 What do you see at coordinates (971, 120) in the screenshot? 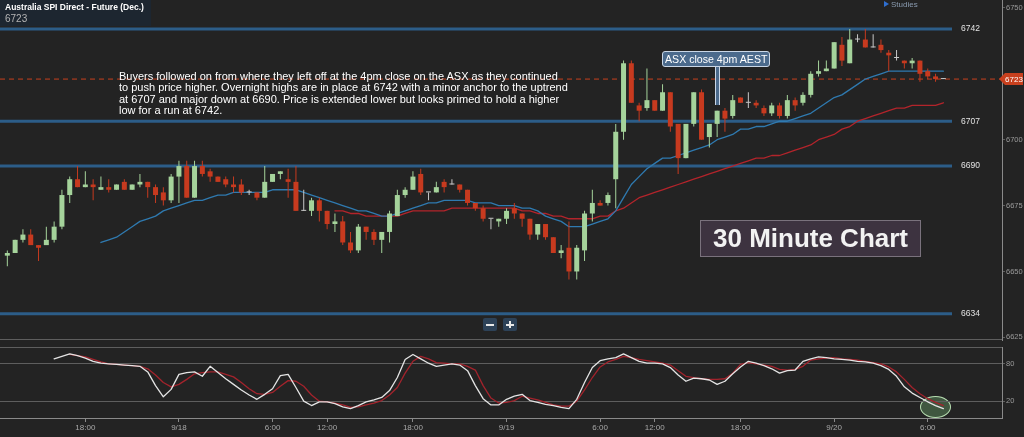
I see `ref-line-label: 6707` at bounding box center [971, 120].